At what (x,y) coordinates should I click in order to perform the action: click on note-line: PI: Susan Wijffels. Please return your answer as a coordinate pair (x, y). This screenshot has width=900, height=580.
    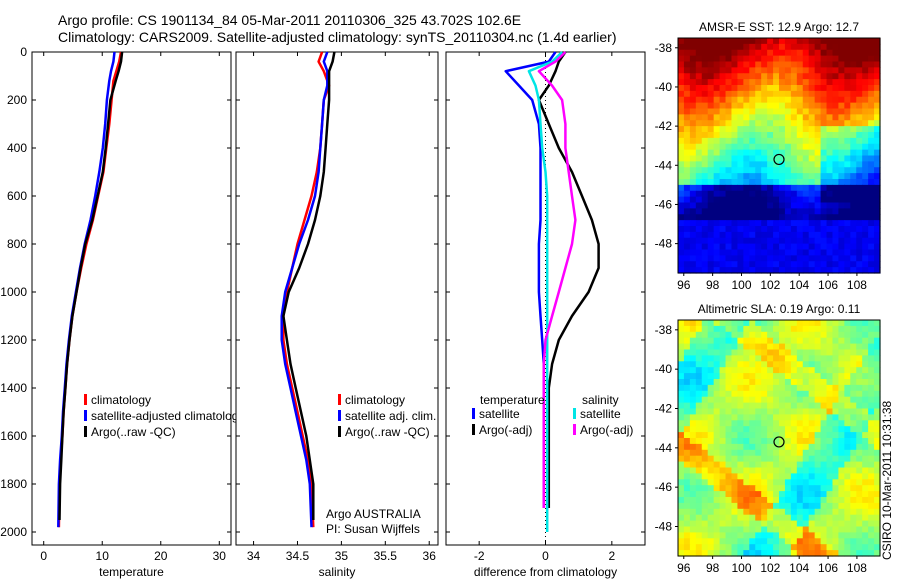
    Looking at the image, I should click on (373, 529).